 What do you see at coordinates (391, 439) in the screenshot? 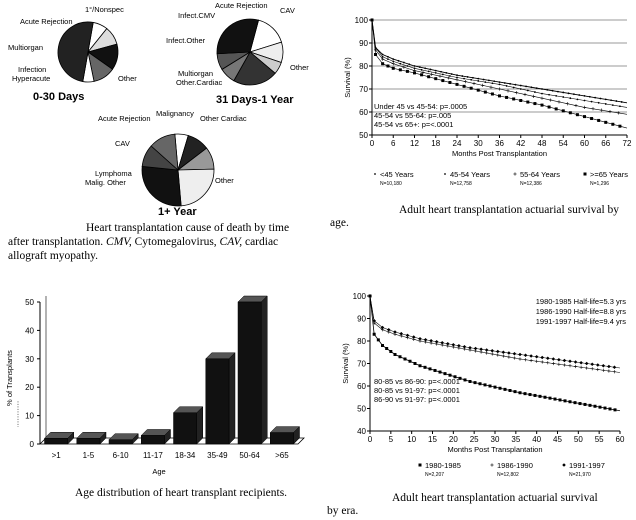
I see `x-tick-label: 5` at bounding box center [391, 439].